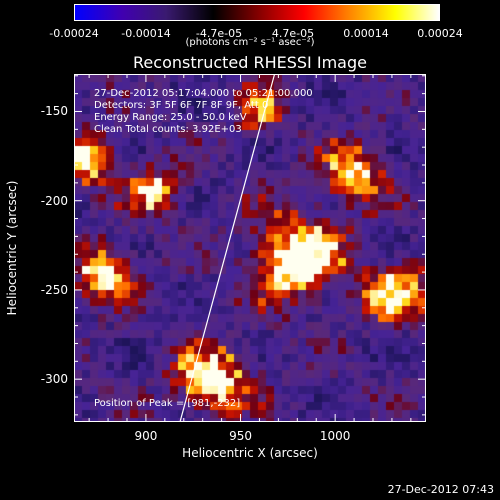  Describe the element at coordinates (12, 248) in the screenshot. I see `y-axis-label: Heliocentric Y (arcsec)` at that location.